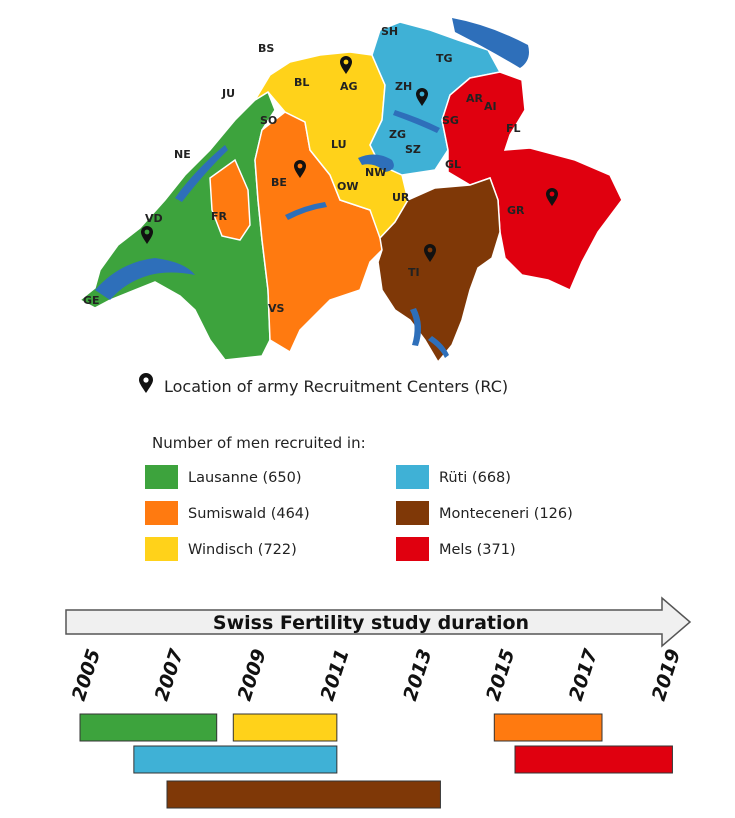 Image resolution: width=735 pixels, height=818 pixels. Describe the element at coordinates (91, 300) in the screenshot. I see `canton-label-ge: GE` at that location.